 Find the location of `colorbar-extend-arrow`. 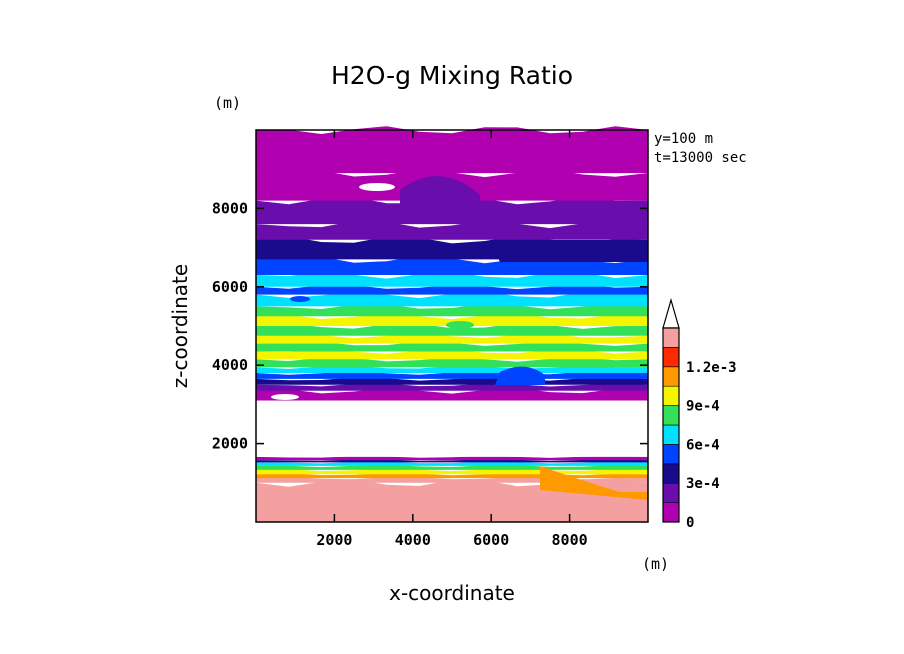

colorbar-extend-arrow is located at coordinates (671, 313).